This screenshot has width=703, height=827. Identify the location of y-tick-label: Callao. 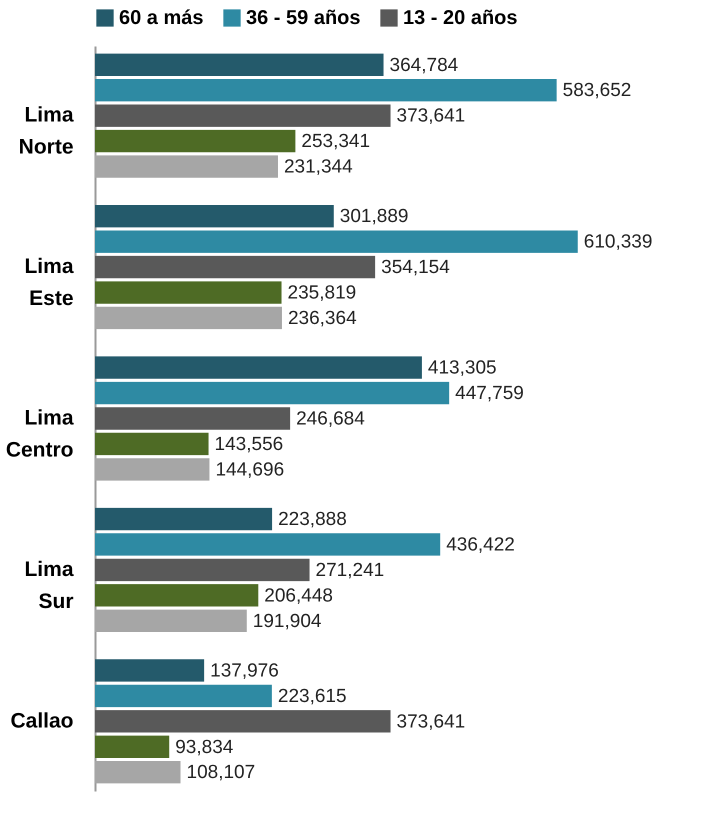
(42, 720).